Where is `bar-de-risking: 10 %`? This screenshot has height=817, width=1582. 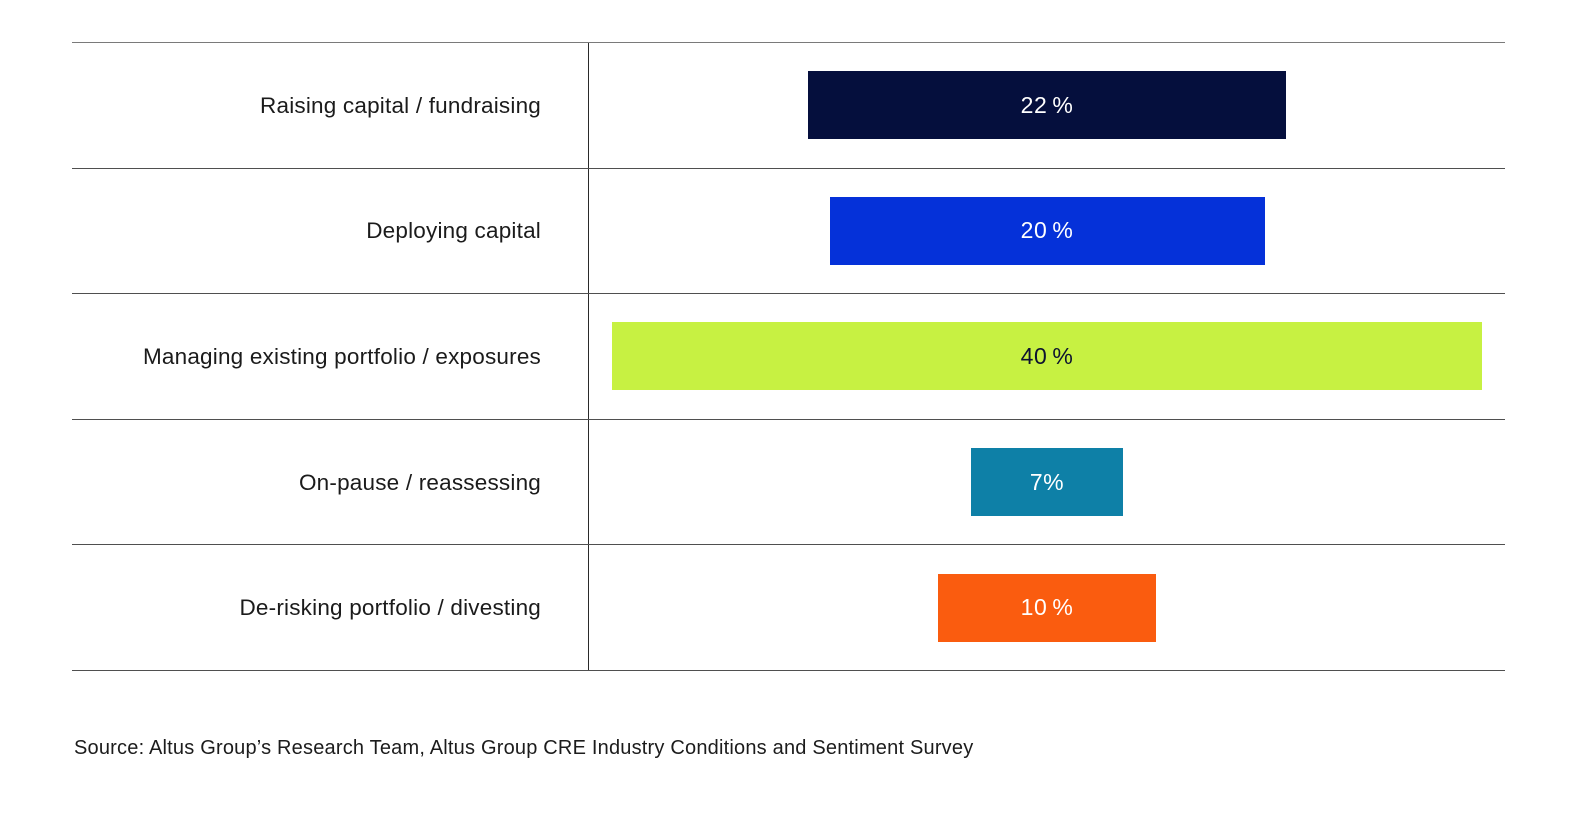 bar-de-risking: 10 % is located at coordinates (1047, 607).